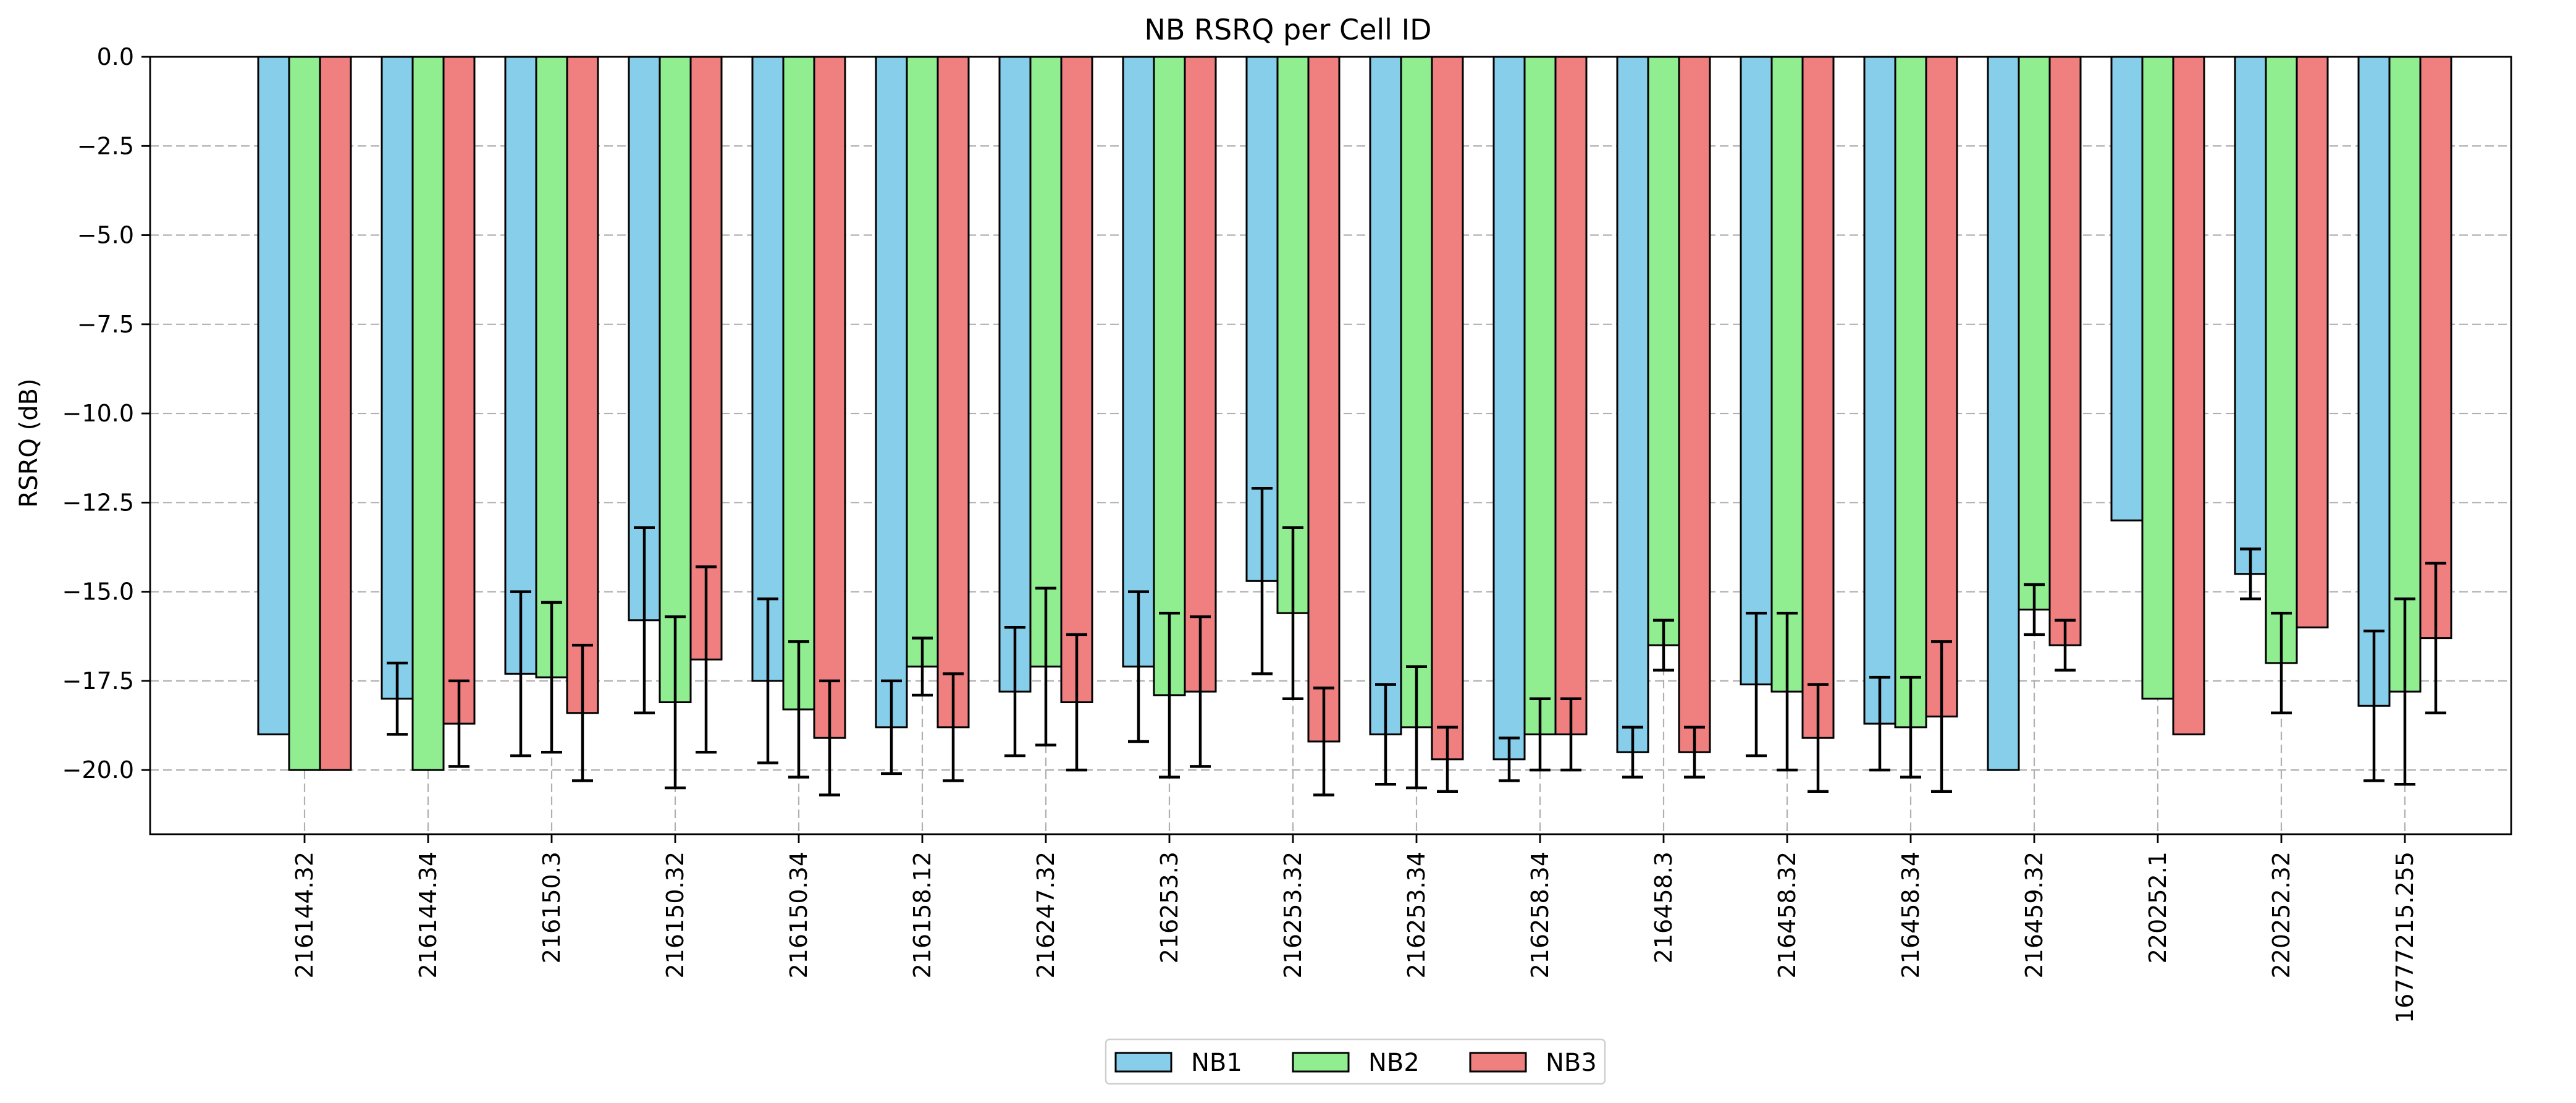  Describe the element at coordinates (1509, 759) in the screenshot. I see `error-bar-nb1-216258.34` at that location.